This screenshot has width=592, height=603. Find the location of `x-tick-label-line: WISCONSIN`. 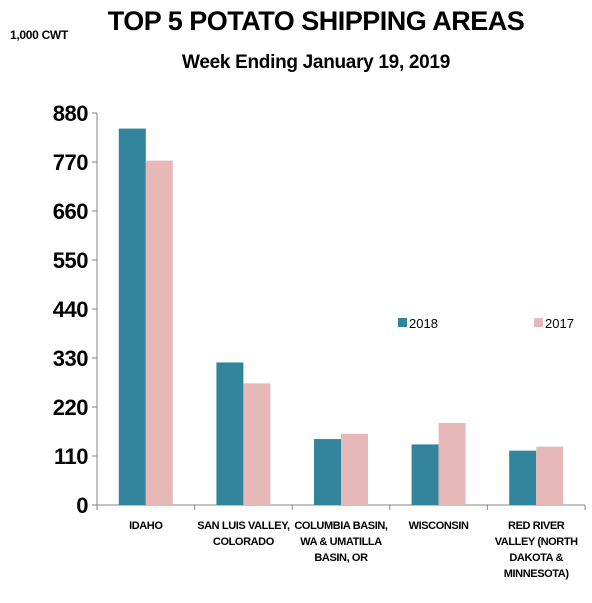

x-tick-label-line: WISCONSIN is located at coordinates (439, 526).